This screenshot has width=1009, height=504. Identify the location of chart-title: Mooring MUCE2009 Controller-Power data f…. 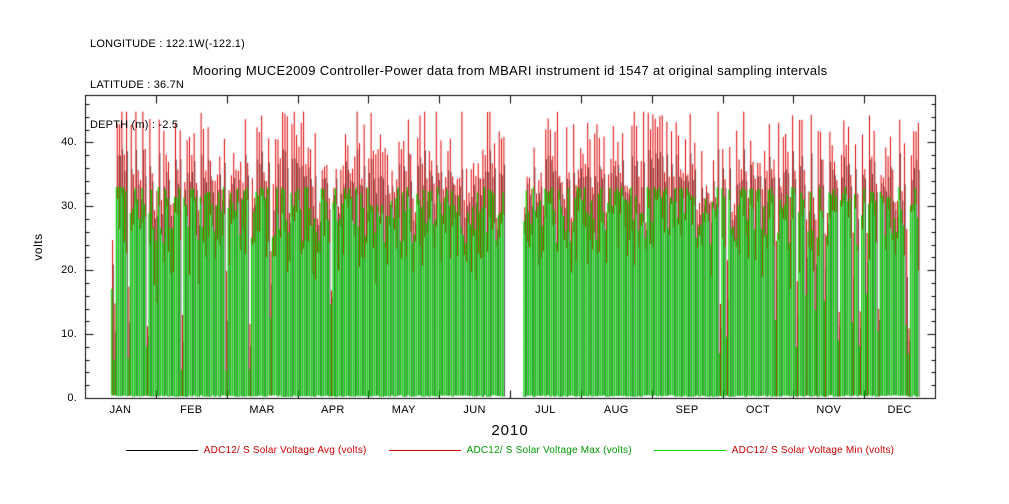
(510, 70).